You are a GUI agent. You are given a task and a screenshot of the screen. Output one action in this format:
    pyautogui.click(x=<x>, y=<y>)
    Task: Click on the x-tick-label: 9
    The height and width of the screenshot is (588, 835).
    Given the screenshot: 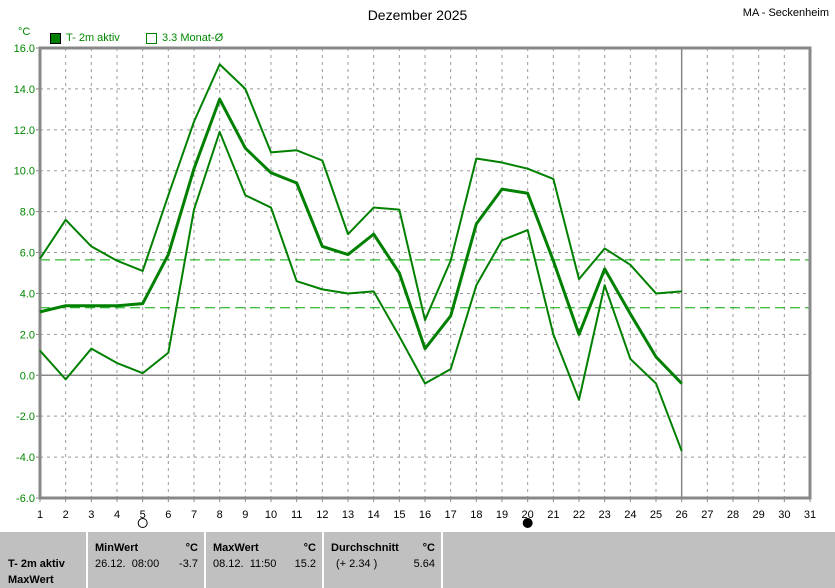 What is the action you would take?
    pyautogui.click(x=245, y=515)
    